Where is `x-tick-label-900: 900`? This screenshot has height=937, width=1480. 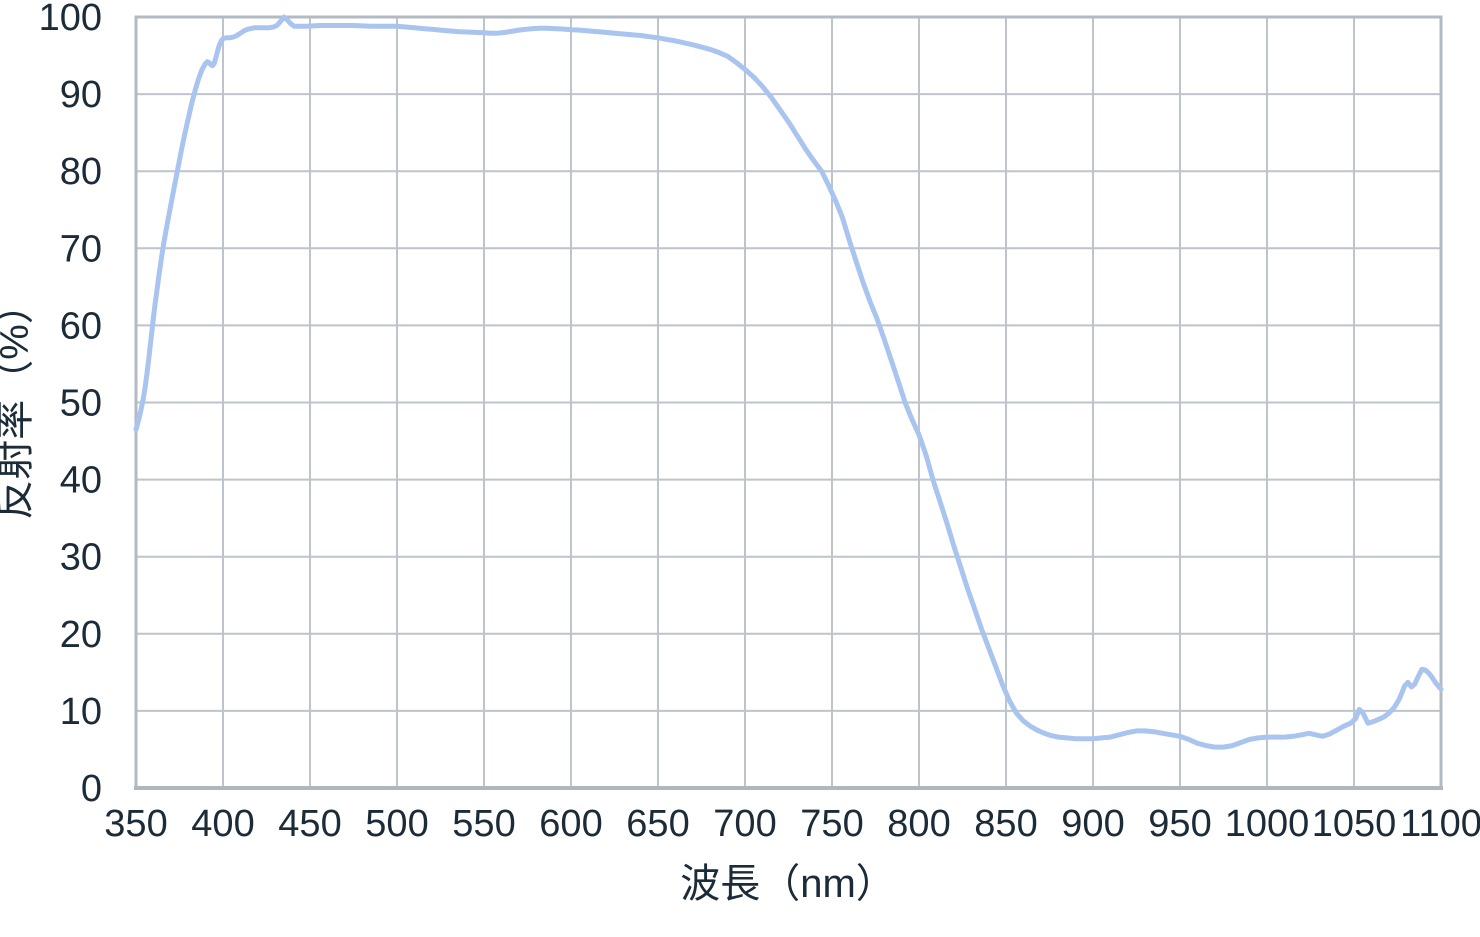 x-tick-label-900: 900 is located at coordinates (1092, 824).